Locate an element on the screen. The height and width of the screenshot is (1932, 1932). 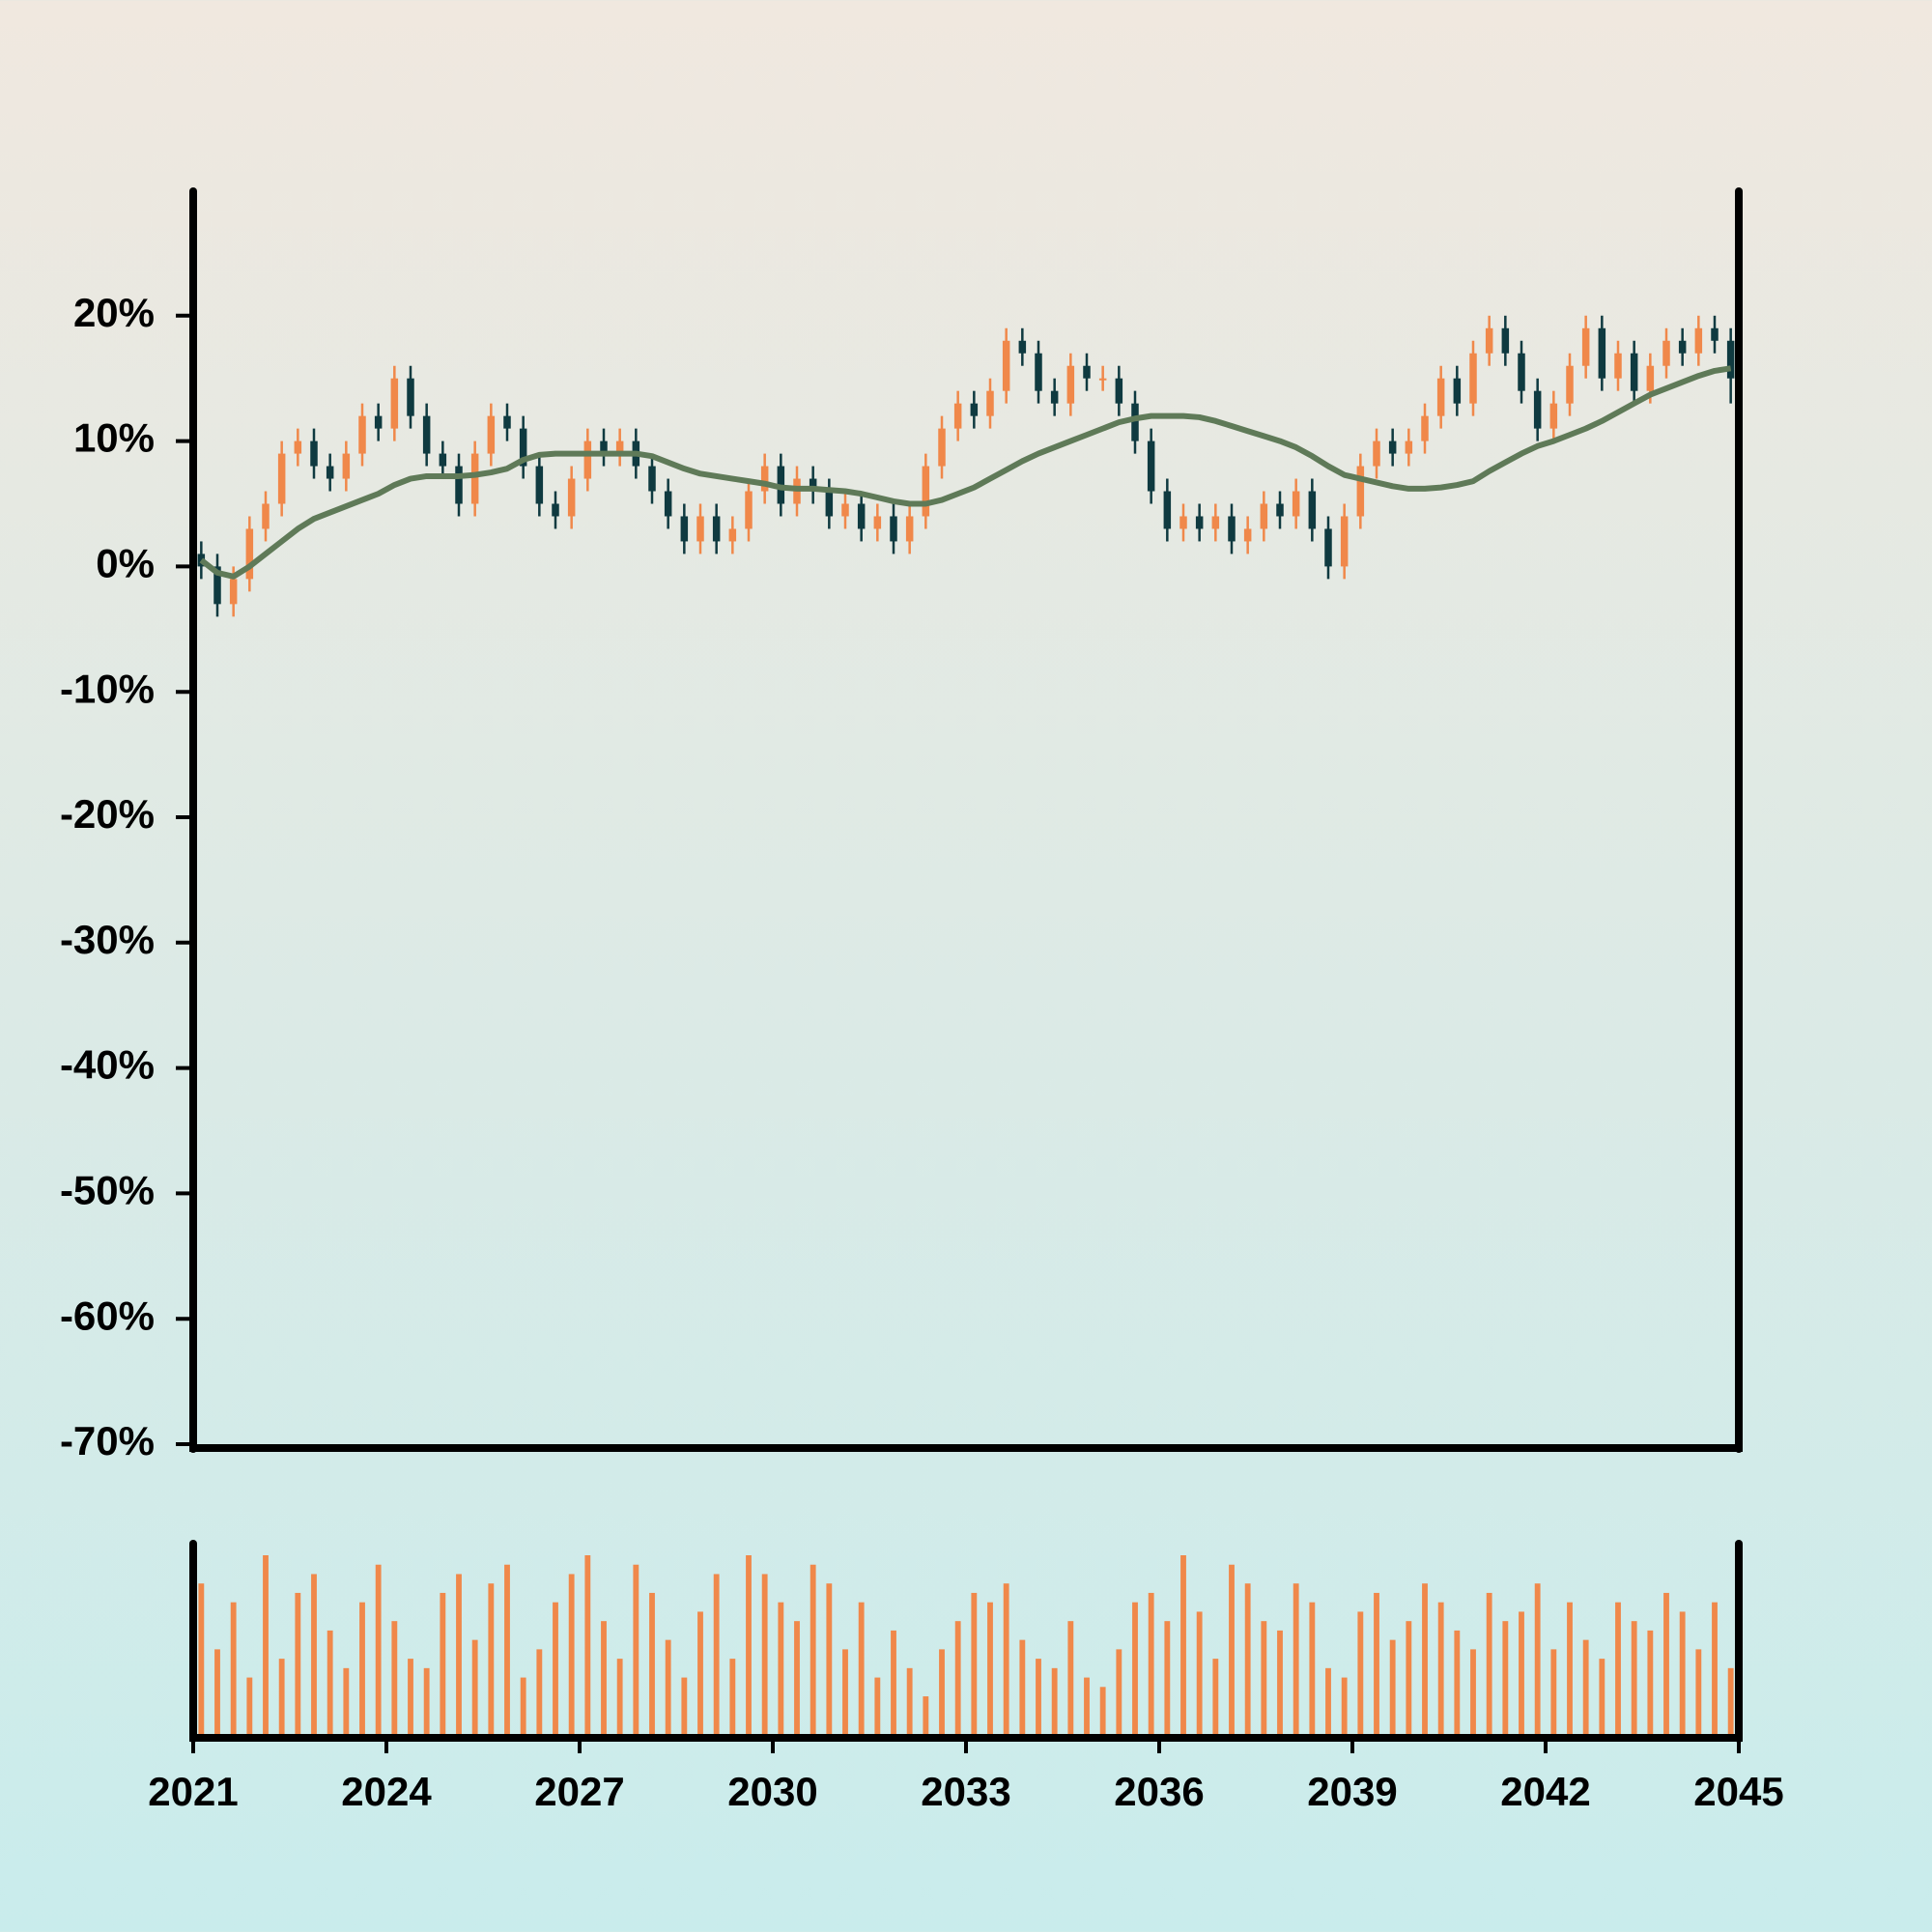
y-tick-label: -30% is located at coordinates (107, 939).